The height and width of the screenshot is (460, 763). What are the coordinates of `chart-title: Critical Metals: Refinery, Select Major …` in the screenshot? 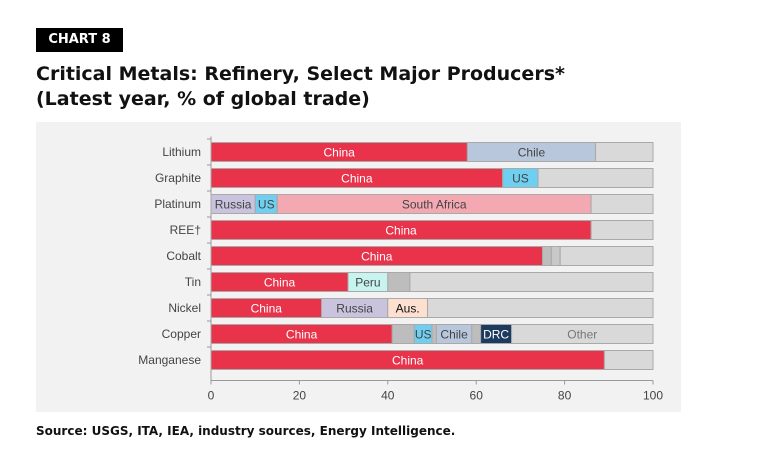 It's located at (300, 87).